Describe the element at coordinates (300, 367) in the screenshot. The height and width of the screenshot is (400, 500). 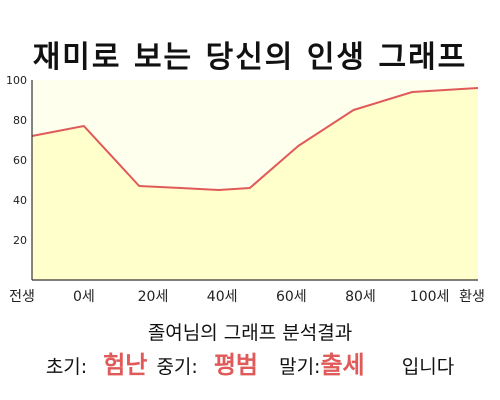
I see `late-label: 말기:` at that location.